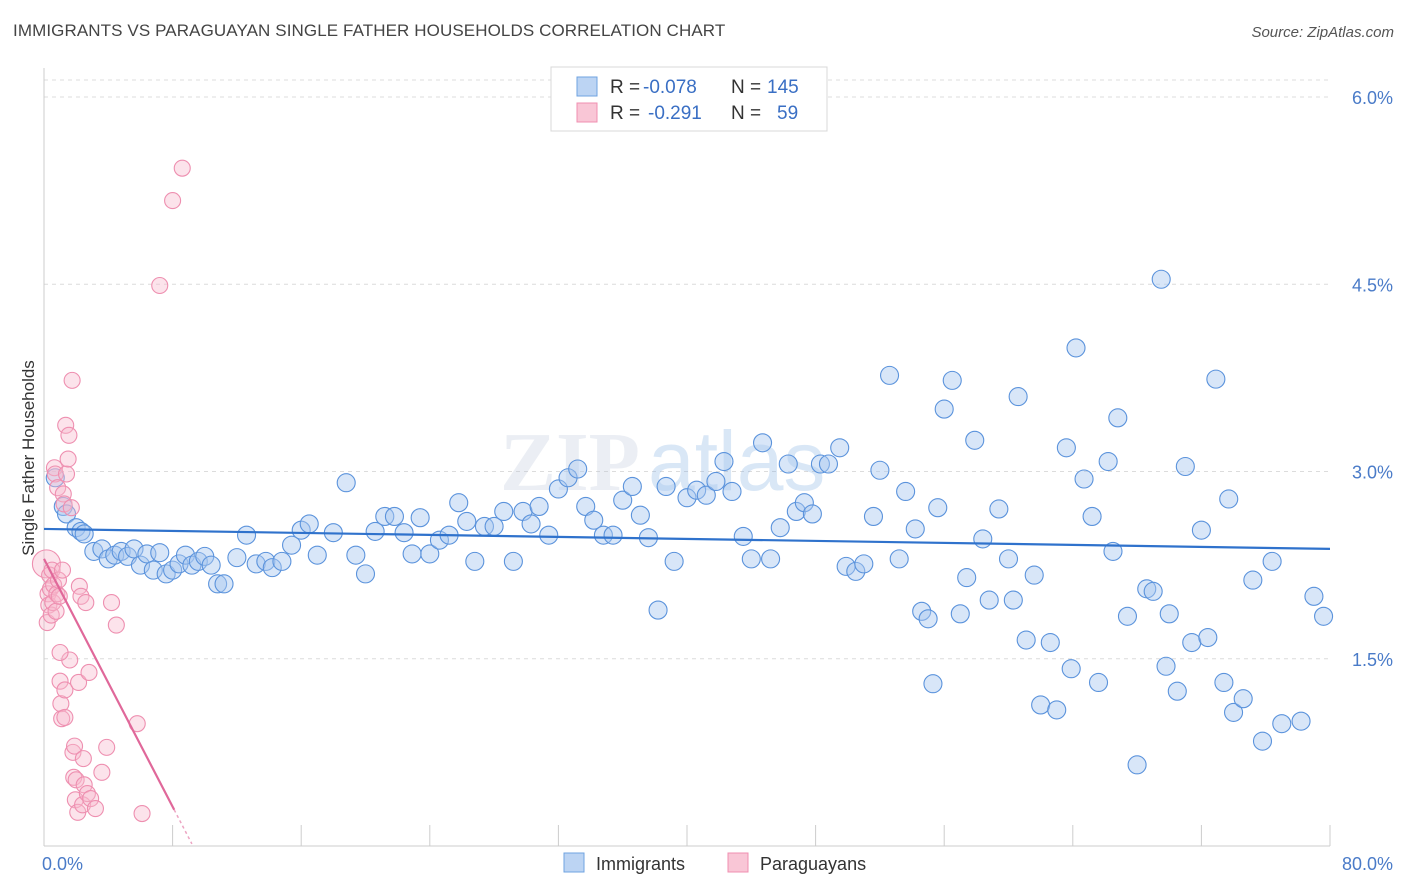  Describe the element at coordinates (28, 458) in the screenshot. I see `y-axis-label: Single Father Households` at that location.